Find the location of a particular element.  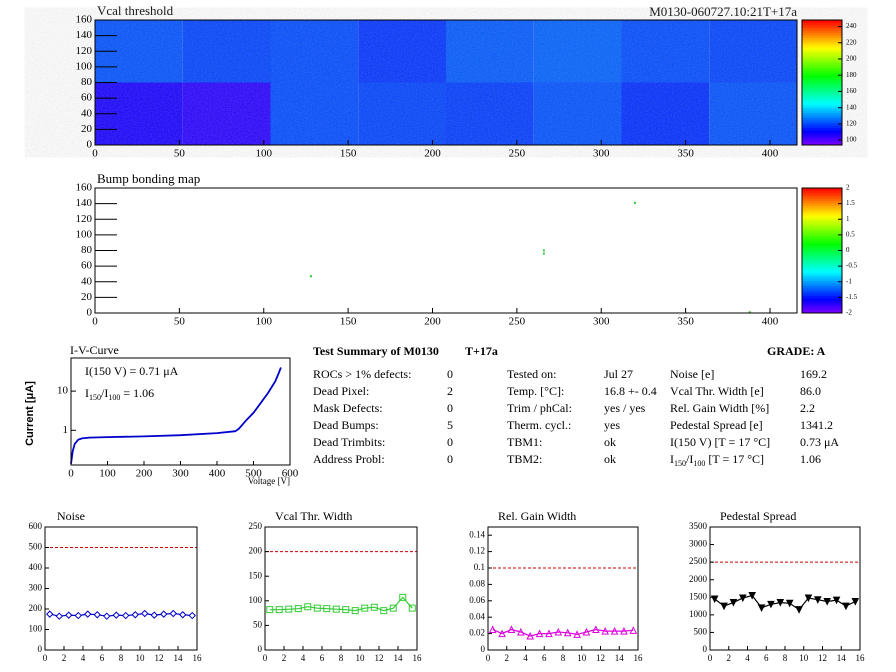

summary-value: 2.2 is located at coordinates (807, 408).